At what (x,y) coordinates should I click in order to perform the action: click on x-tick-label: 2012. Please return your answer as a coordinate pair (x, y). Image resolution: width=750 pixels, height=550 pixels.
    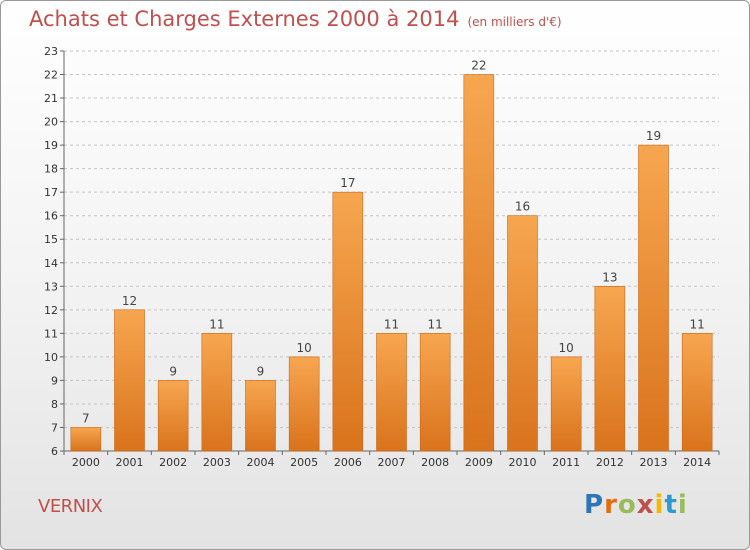
    Looking at the image, I should click on (610, 462).